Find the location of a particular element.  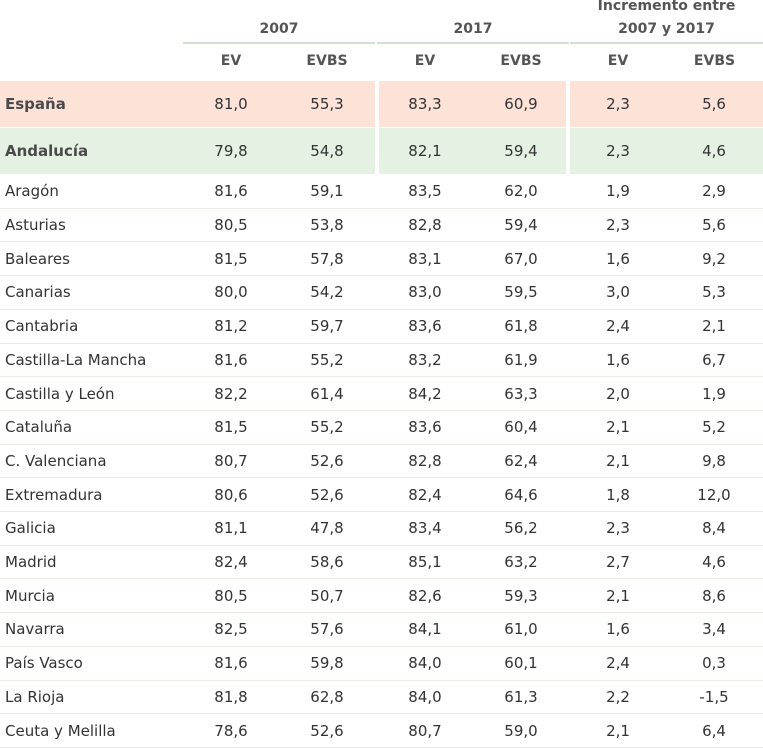

value-cell: 55,3 is located at coordinates (327, 104).